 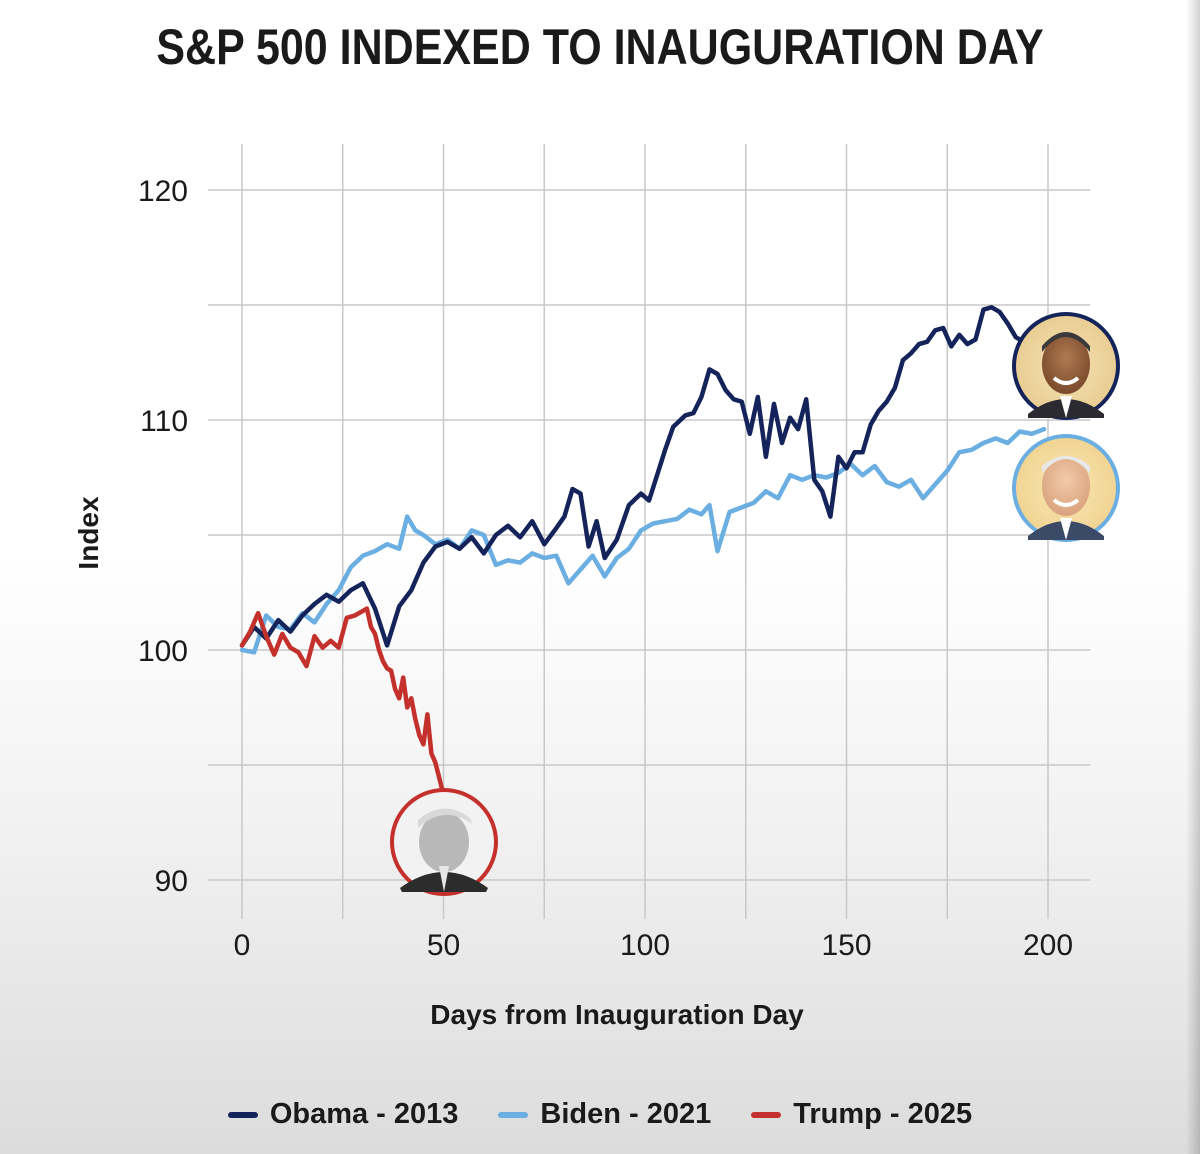 What do you see at coordinates (164, 421) in the screenshot?
I see `y-tick-label: 110` at bounding box center [164, 421].